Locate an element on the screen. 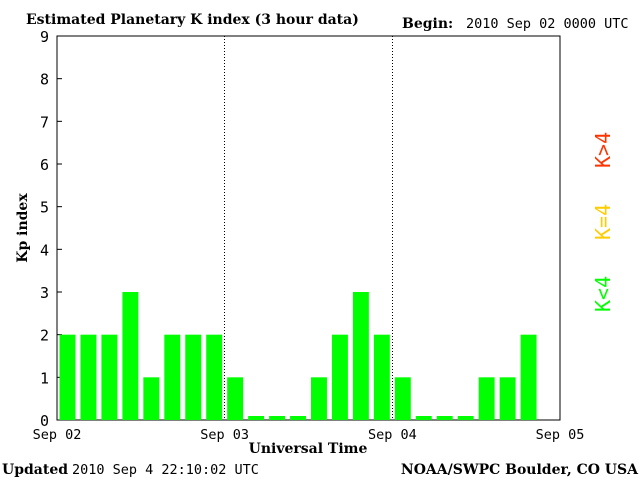  x-tick-label: Sep 03 is located at coordinates (224, 435).